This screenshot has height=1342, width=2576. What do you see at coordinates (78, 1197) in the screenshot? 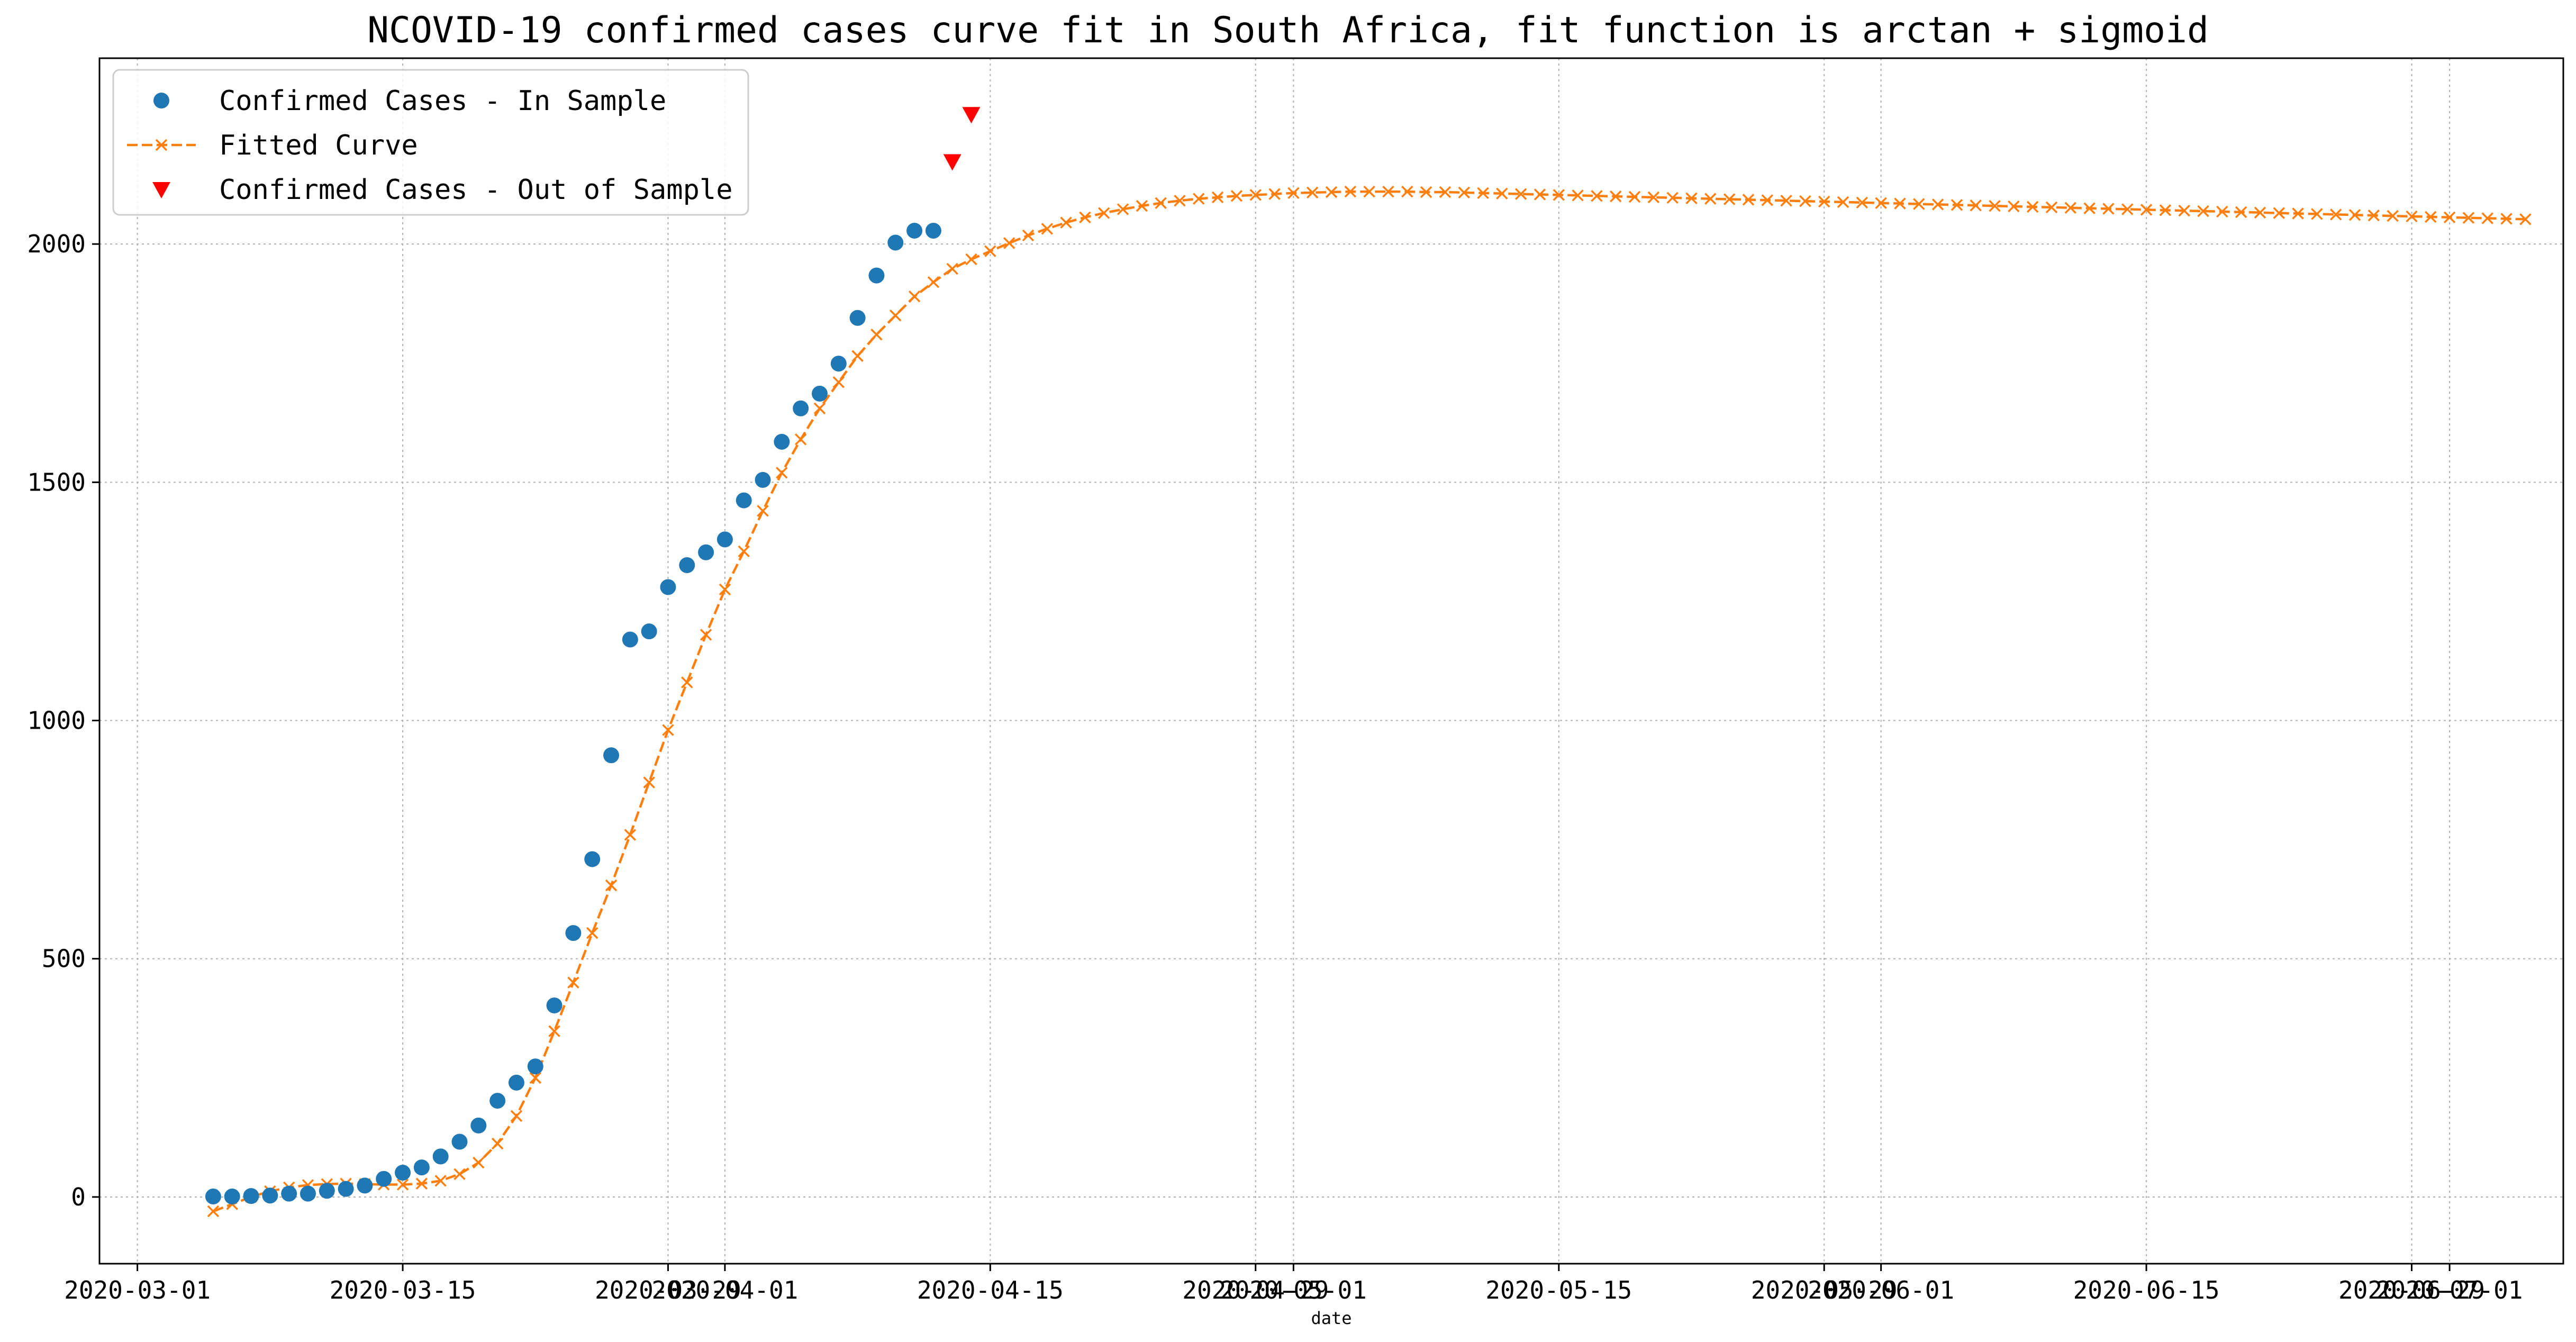
I see `y-tick-label: 0` at bounding box center [78, 1197].